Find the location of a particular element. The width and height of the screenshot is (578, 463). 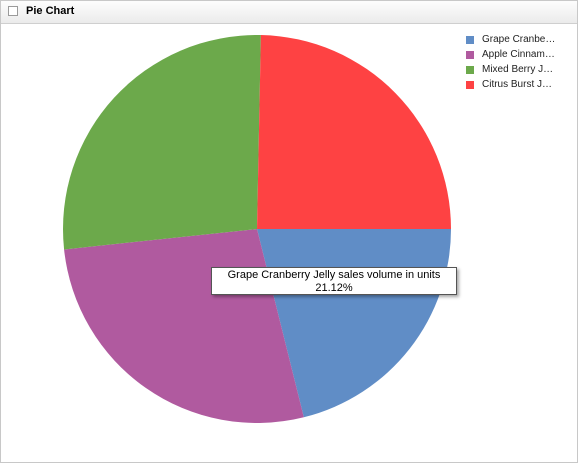

tooltip-line-2: 21.12% is located at coordinates (334, 288).